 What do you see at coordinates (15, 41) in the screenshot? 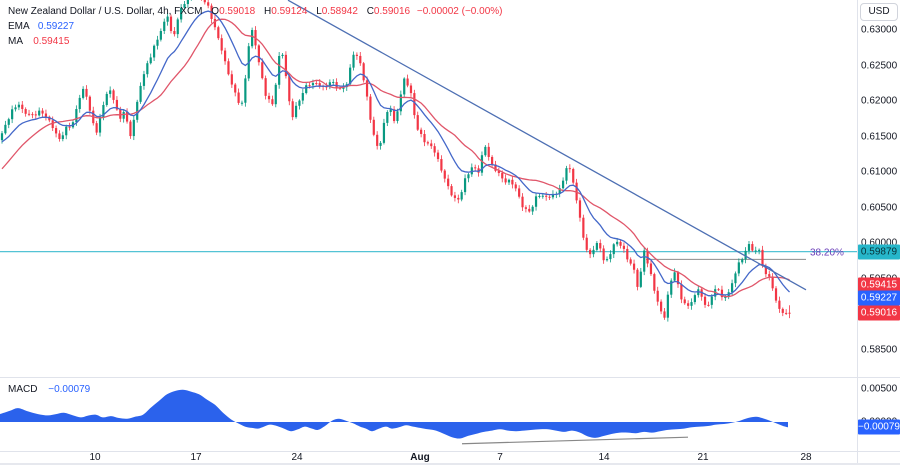
I see `ma-label: MA` at bounding box center [15, 41].